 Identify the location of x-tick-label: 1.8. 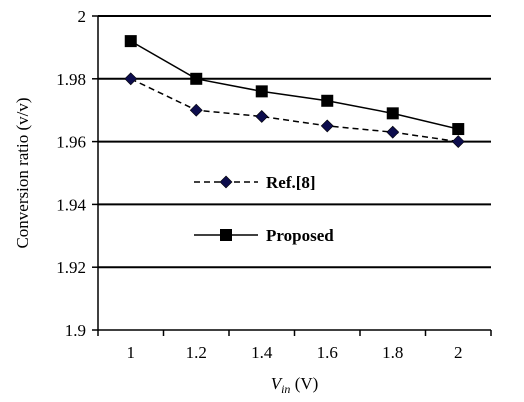
(392, 352).